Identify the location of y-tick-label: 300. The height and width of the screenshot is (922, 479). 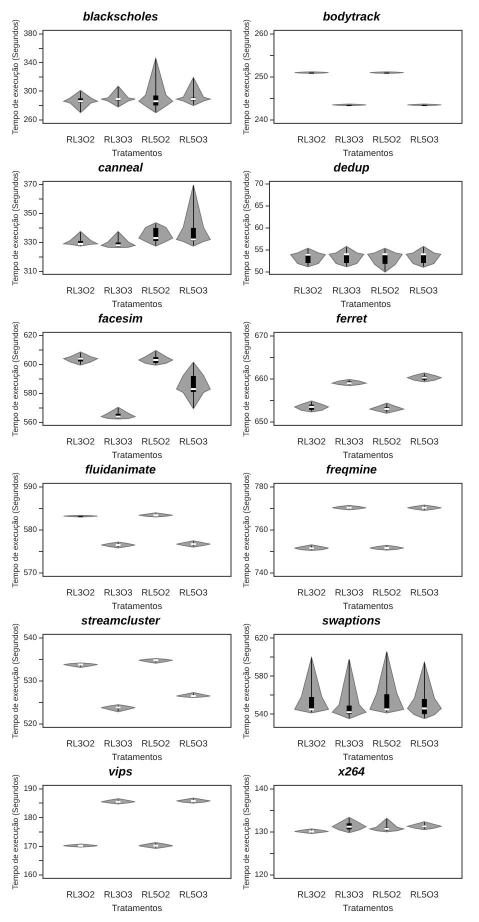
(31, 91).